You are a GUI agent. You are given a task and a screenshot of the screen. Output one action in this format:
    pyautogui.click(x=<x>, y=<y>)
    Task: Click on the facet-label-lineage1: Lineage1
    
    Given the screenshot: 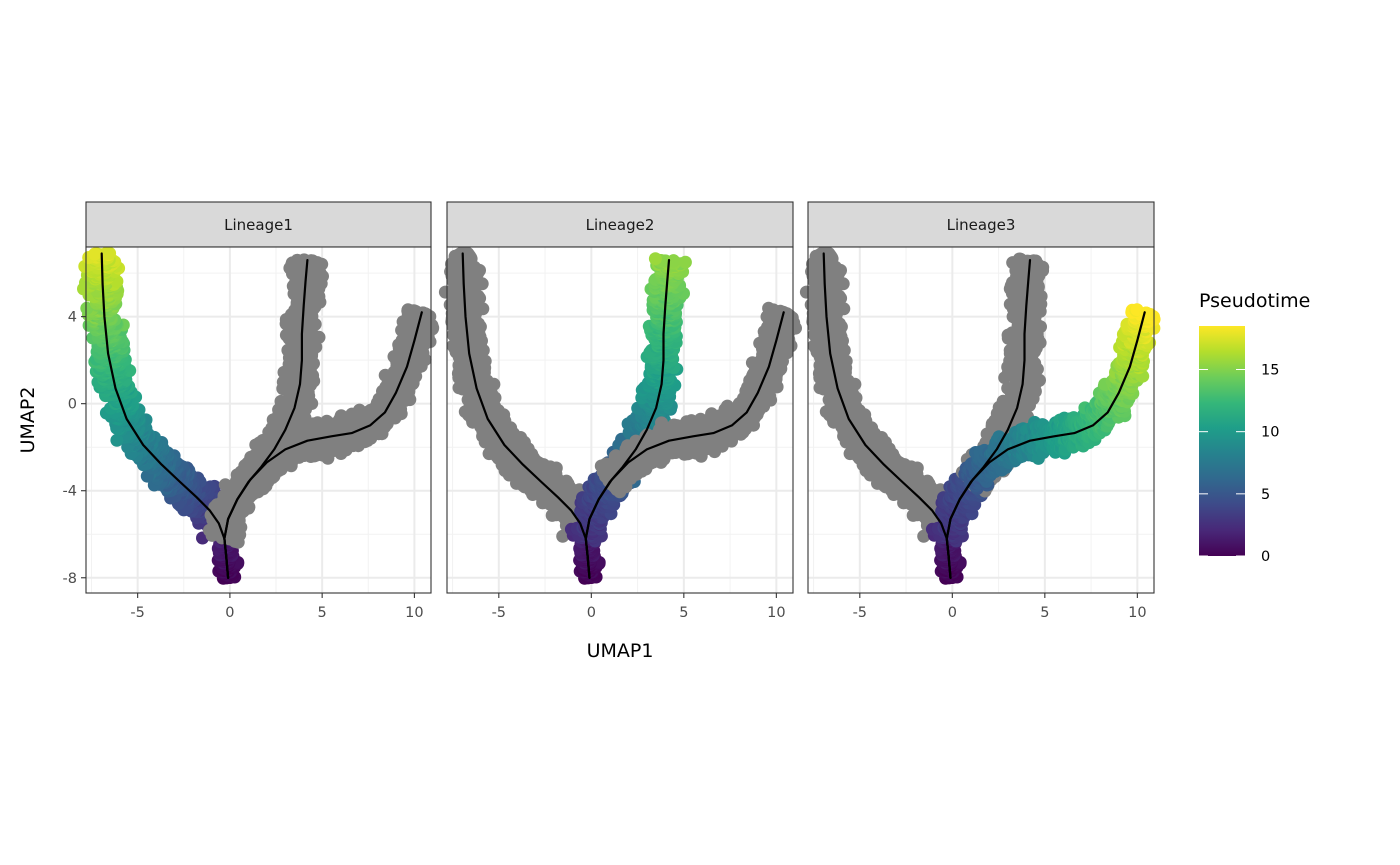 What is the action you would take?
    pyautogui.click(x=258, y=225)
    